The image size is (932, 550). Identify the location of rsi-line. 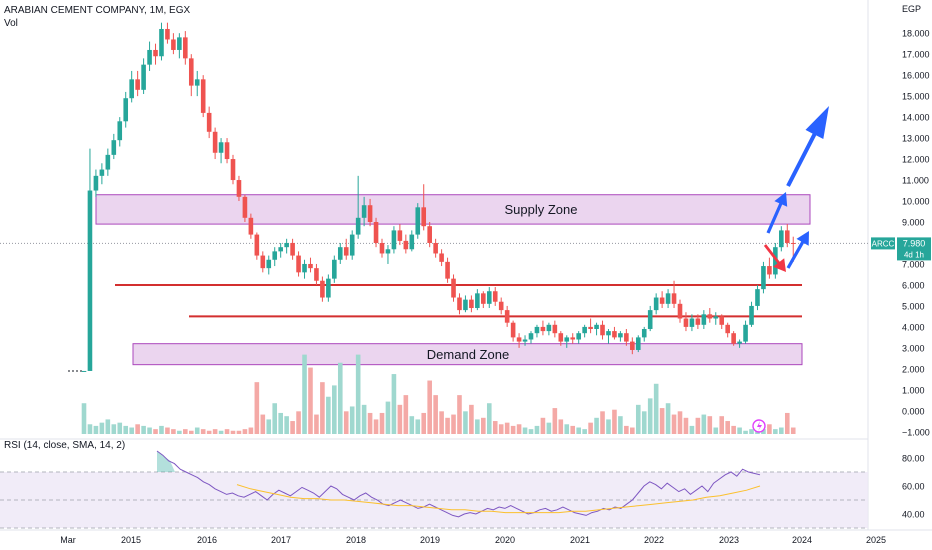
(458, 484).